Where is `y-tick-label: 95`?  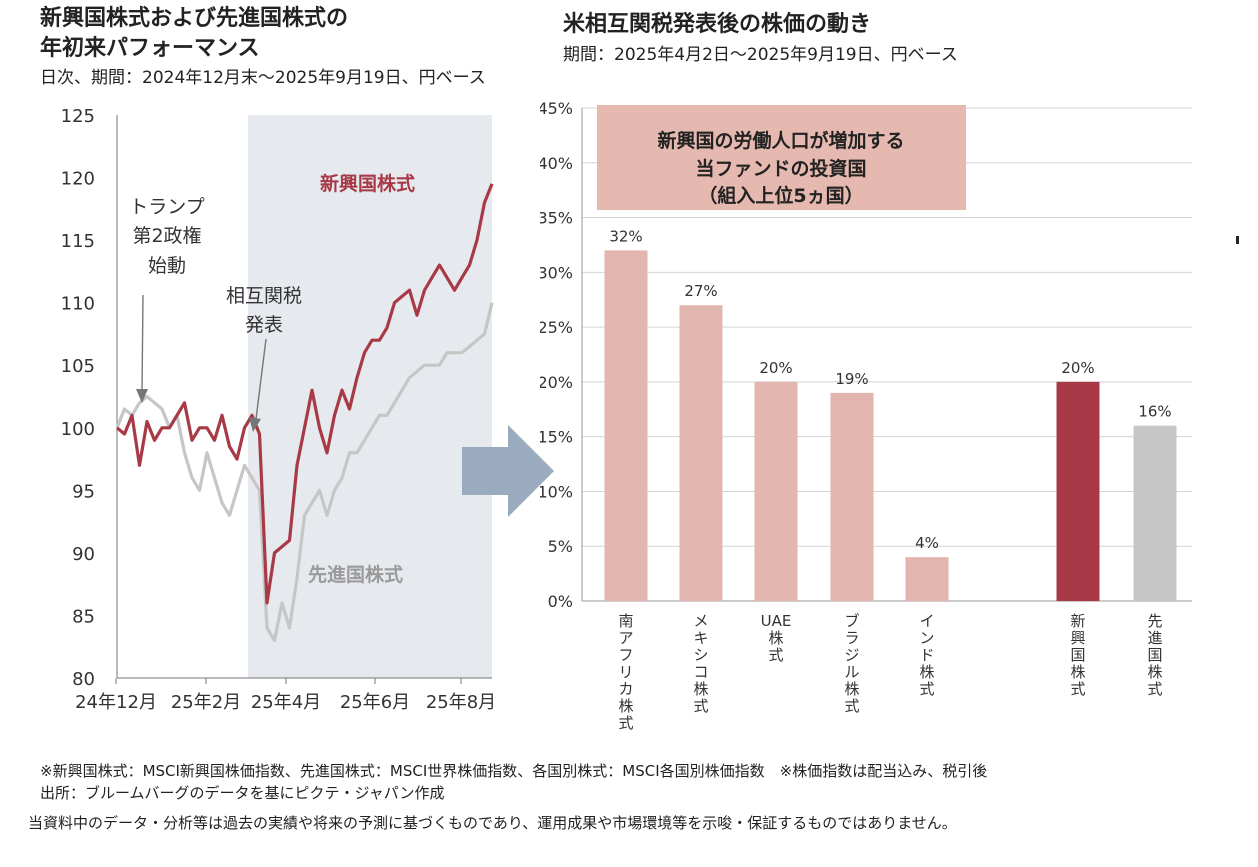
y-tick-label: 95 is located at coordinates (83, 491).